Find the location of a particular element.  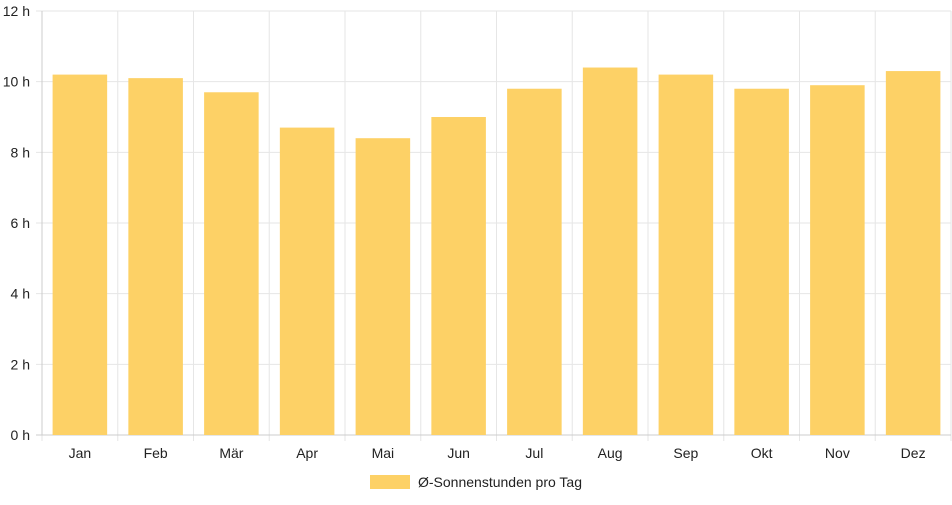

x-tick-label: Dez is located at coordinates (913, 453).